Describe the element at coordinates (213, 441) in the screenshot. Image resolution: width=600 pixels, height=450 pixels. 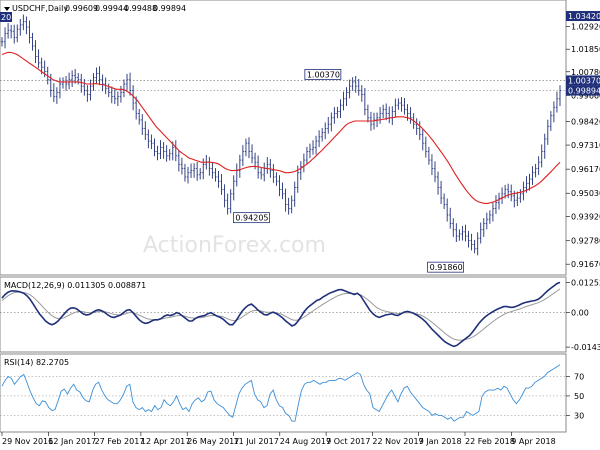
I see `x-tick-label: 26 May 2017` at that location.